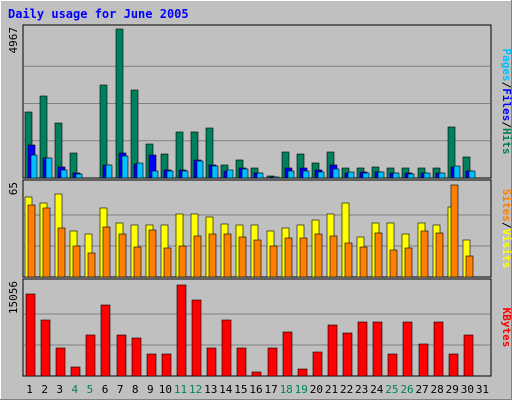 The image size is (512, 400). What do you see at coordinates (506, 328) in the screenshot?
I see `series-legend-label: KBytes` at bounding box center [506, 328].